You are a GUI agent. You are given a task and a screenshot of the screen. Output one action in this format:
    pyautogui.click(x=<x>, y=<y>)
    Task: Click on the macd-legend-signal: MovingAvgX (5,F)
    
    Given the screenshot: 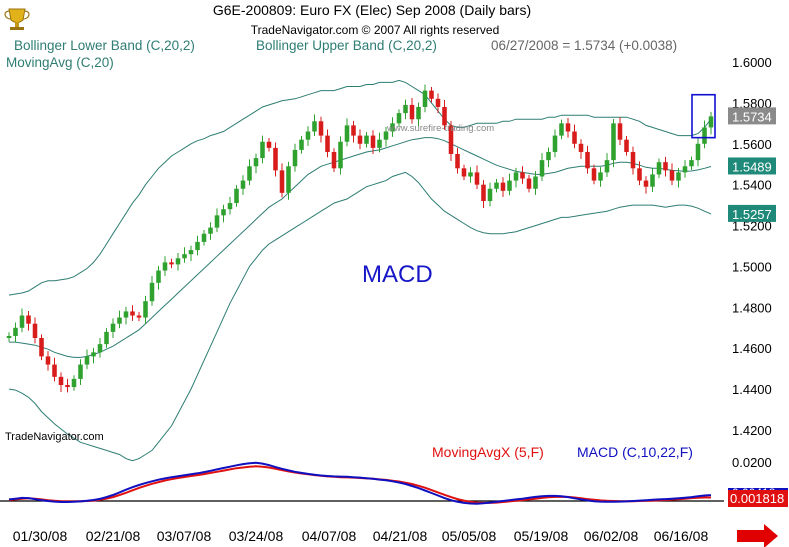 What is the action you would take?
    pyautogui.click(x=488, y=452)
    